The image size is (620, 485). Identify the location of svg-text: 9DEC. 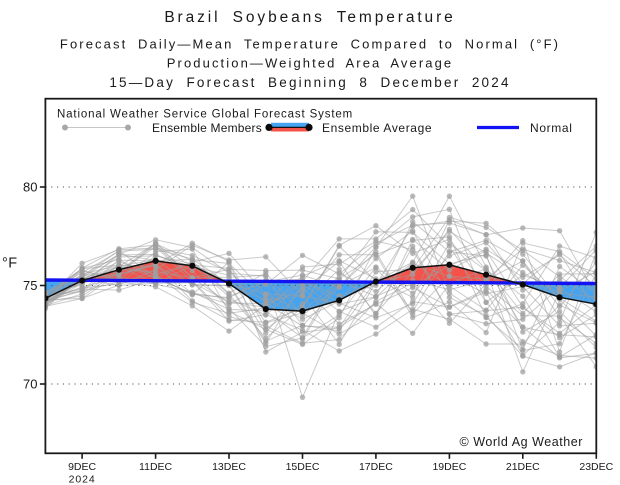
(82, 467).